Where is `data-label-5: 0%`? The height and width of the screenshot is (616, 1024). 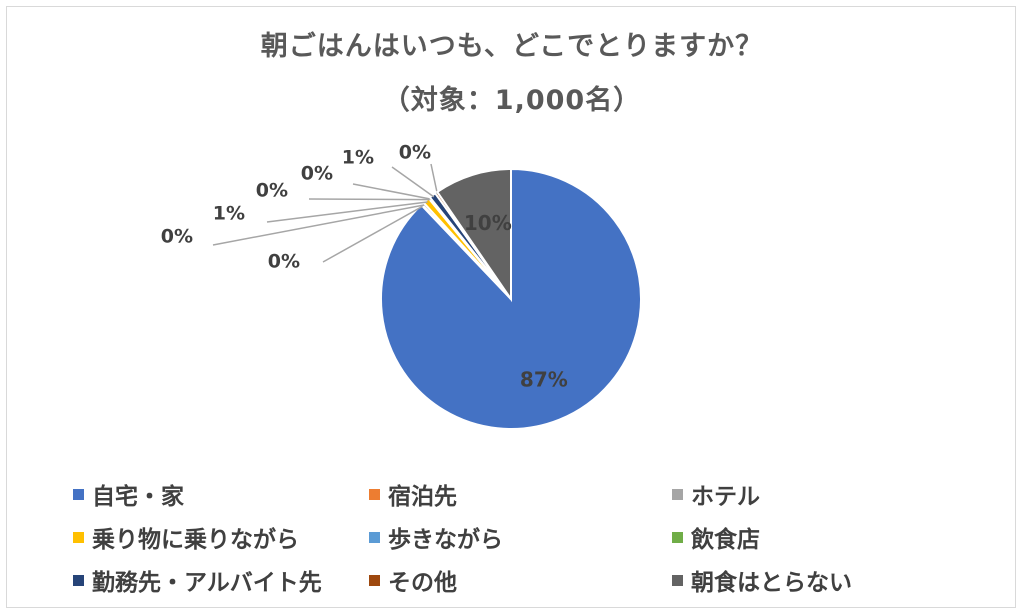
data-label-5: 0% is located at coordinates (272, 191).